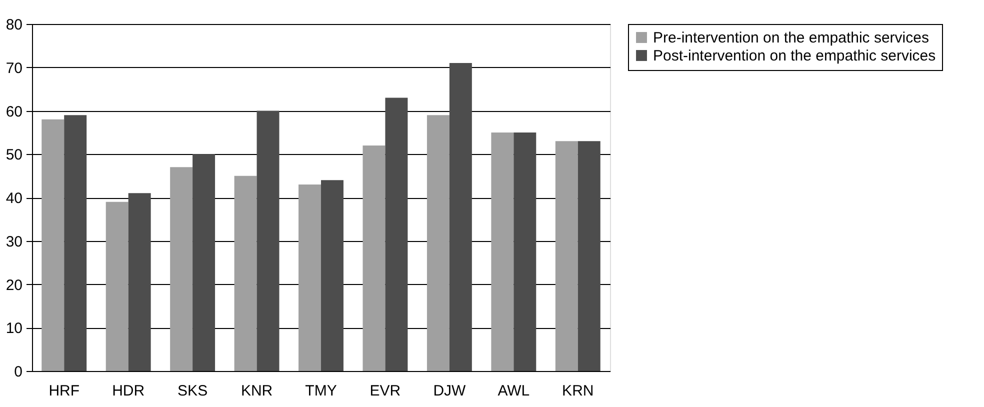  I want to click on x-tick-label: DJW, so click(450, 391).